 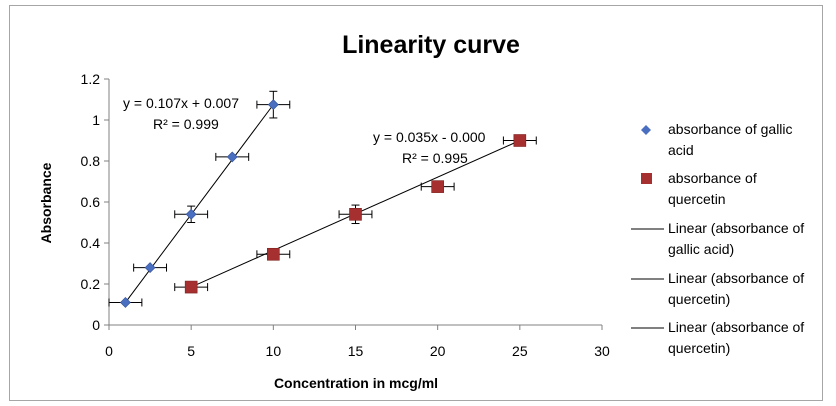 I want to click on legend-entry-text: gallic acid), so click(x=701, y=249).